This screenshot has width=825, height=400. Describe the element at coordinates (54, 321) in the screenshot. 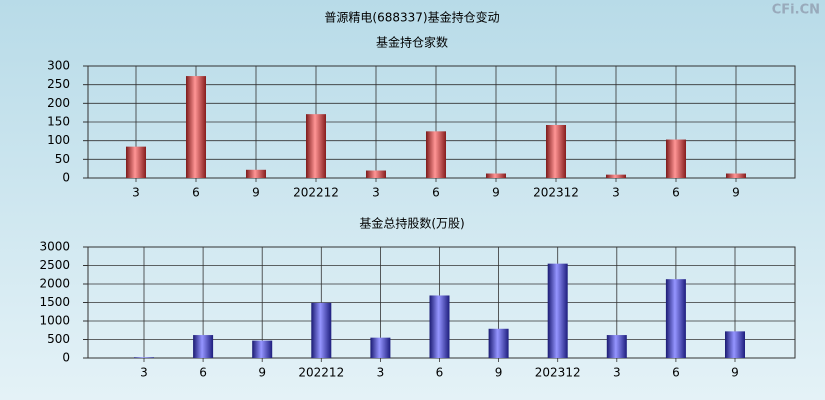

I see `y-tick-label: 1000` at that location.